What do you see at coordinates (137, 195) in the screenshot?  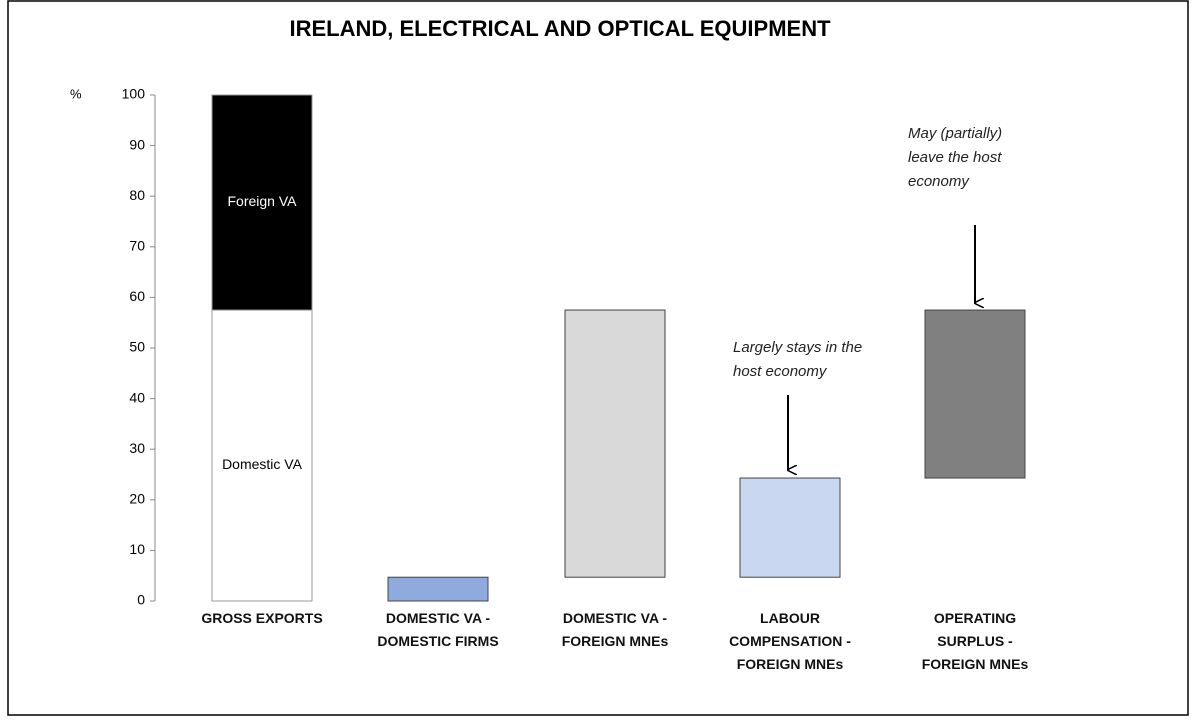 I see `y-tick-label: 80` at bounding box center [137, 195].